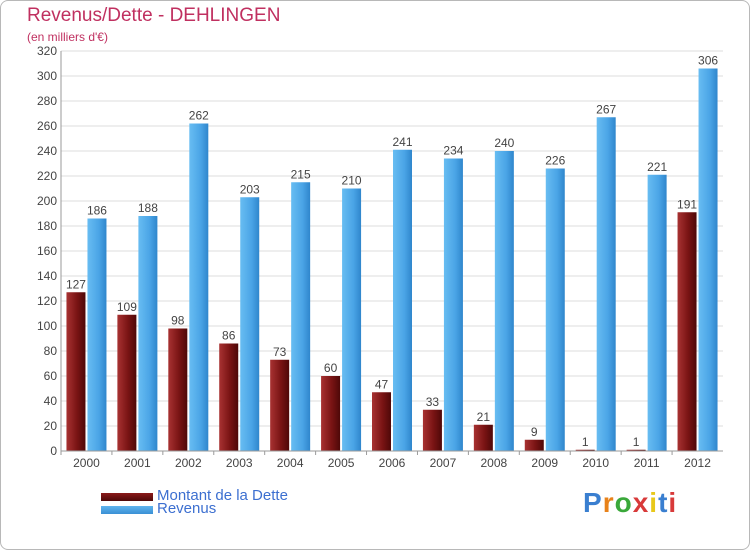  Describe the element at coordinates (290, 463) in the screenshot. I see `x-tick-label: 2004` at that location.